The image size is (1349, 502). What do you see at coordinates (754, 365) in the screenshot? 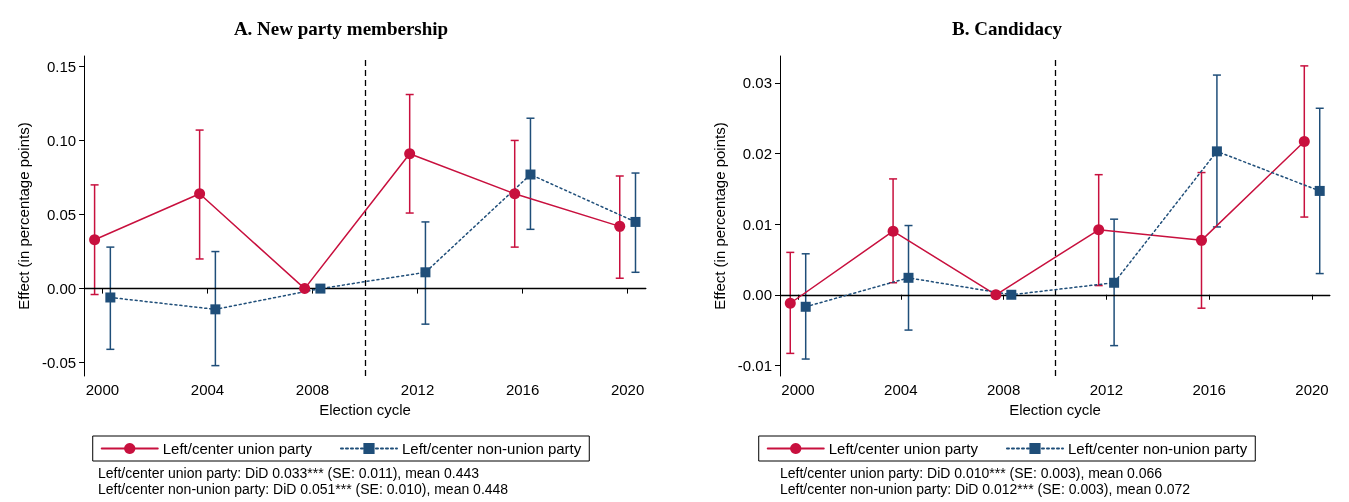
I see `y-tick-label: -0.01` at bounding box center [754, 365].